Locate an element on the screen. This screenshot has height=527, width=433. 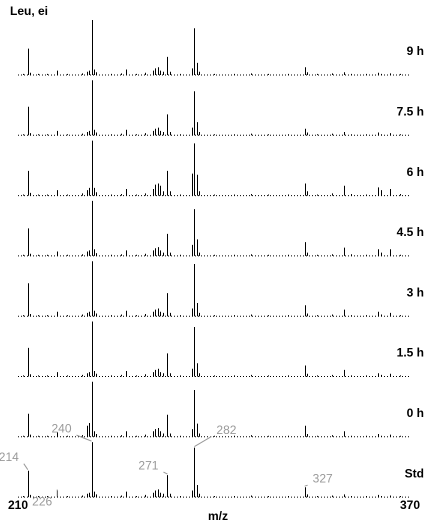
x-tick-label: 210 is located at coordinates (18, 505).